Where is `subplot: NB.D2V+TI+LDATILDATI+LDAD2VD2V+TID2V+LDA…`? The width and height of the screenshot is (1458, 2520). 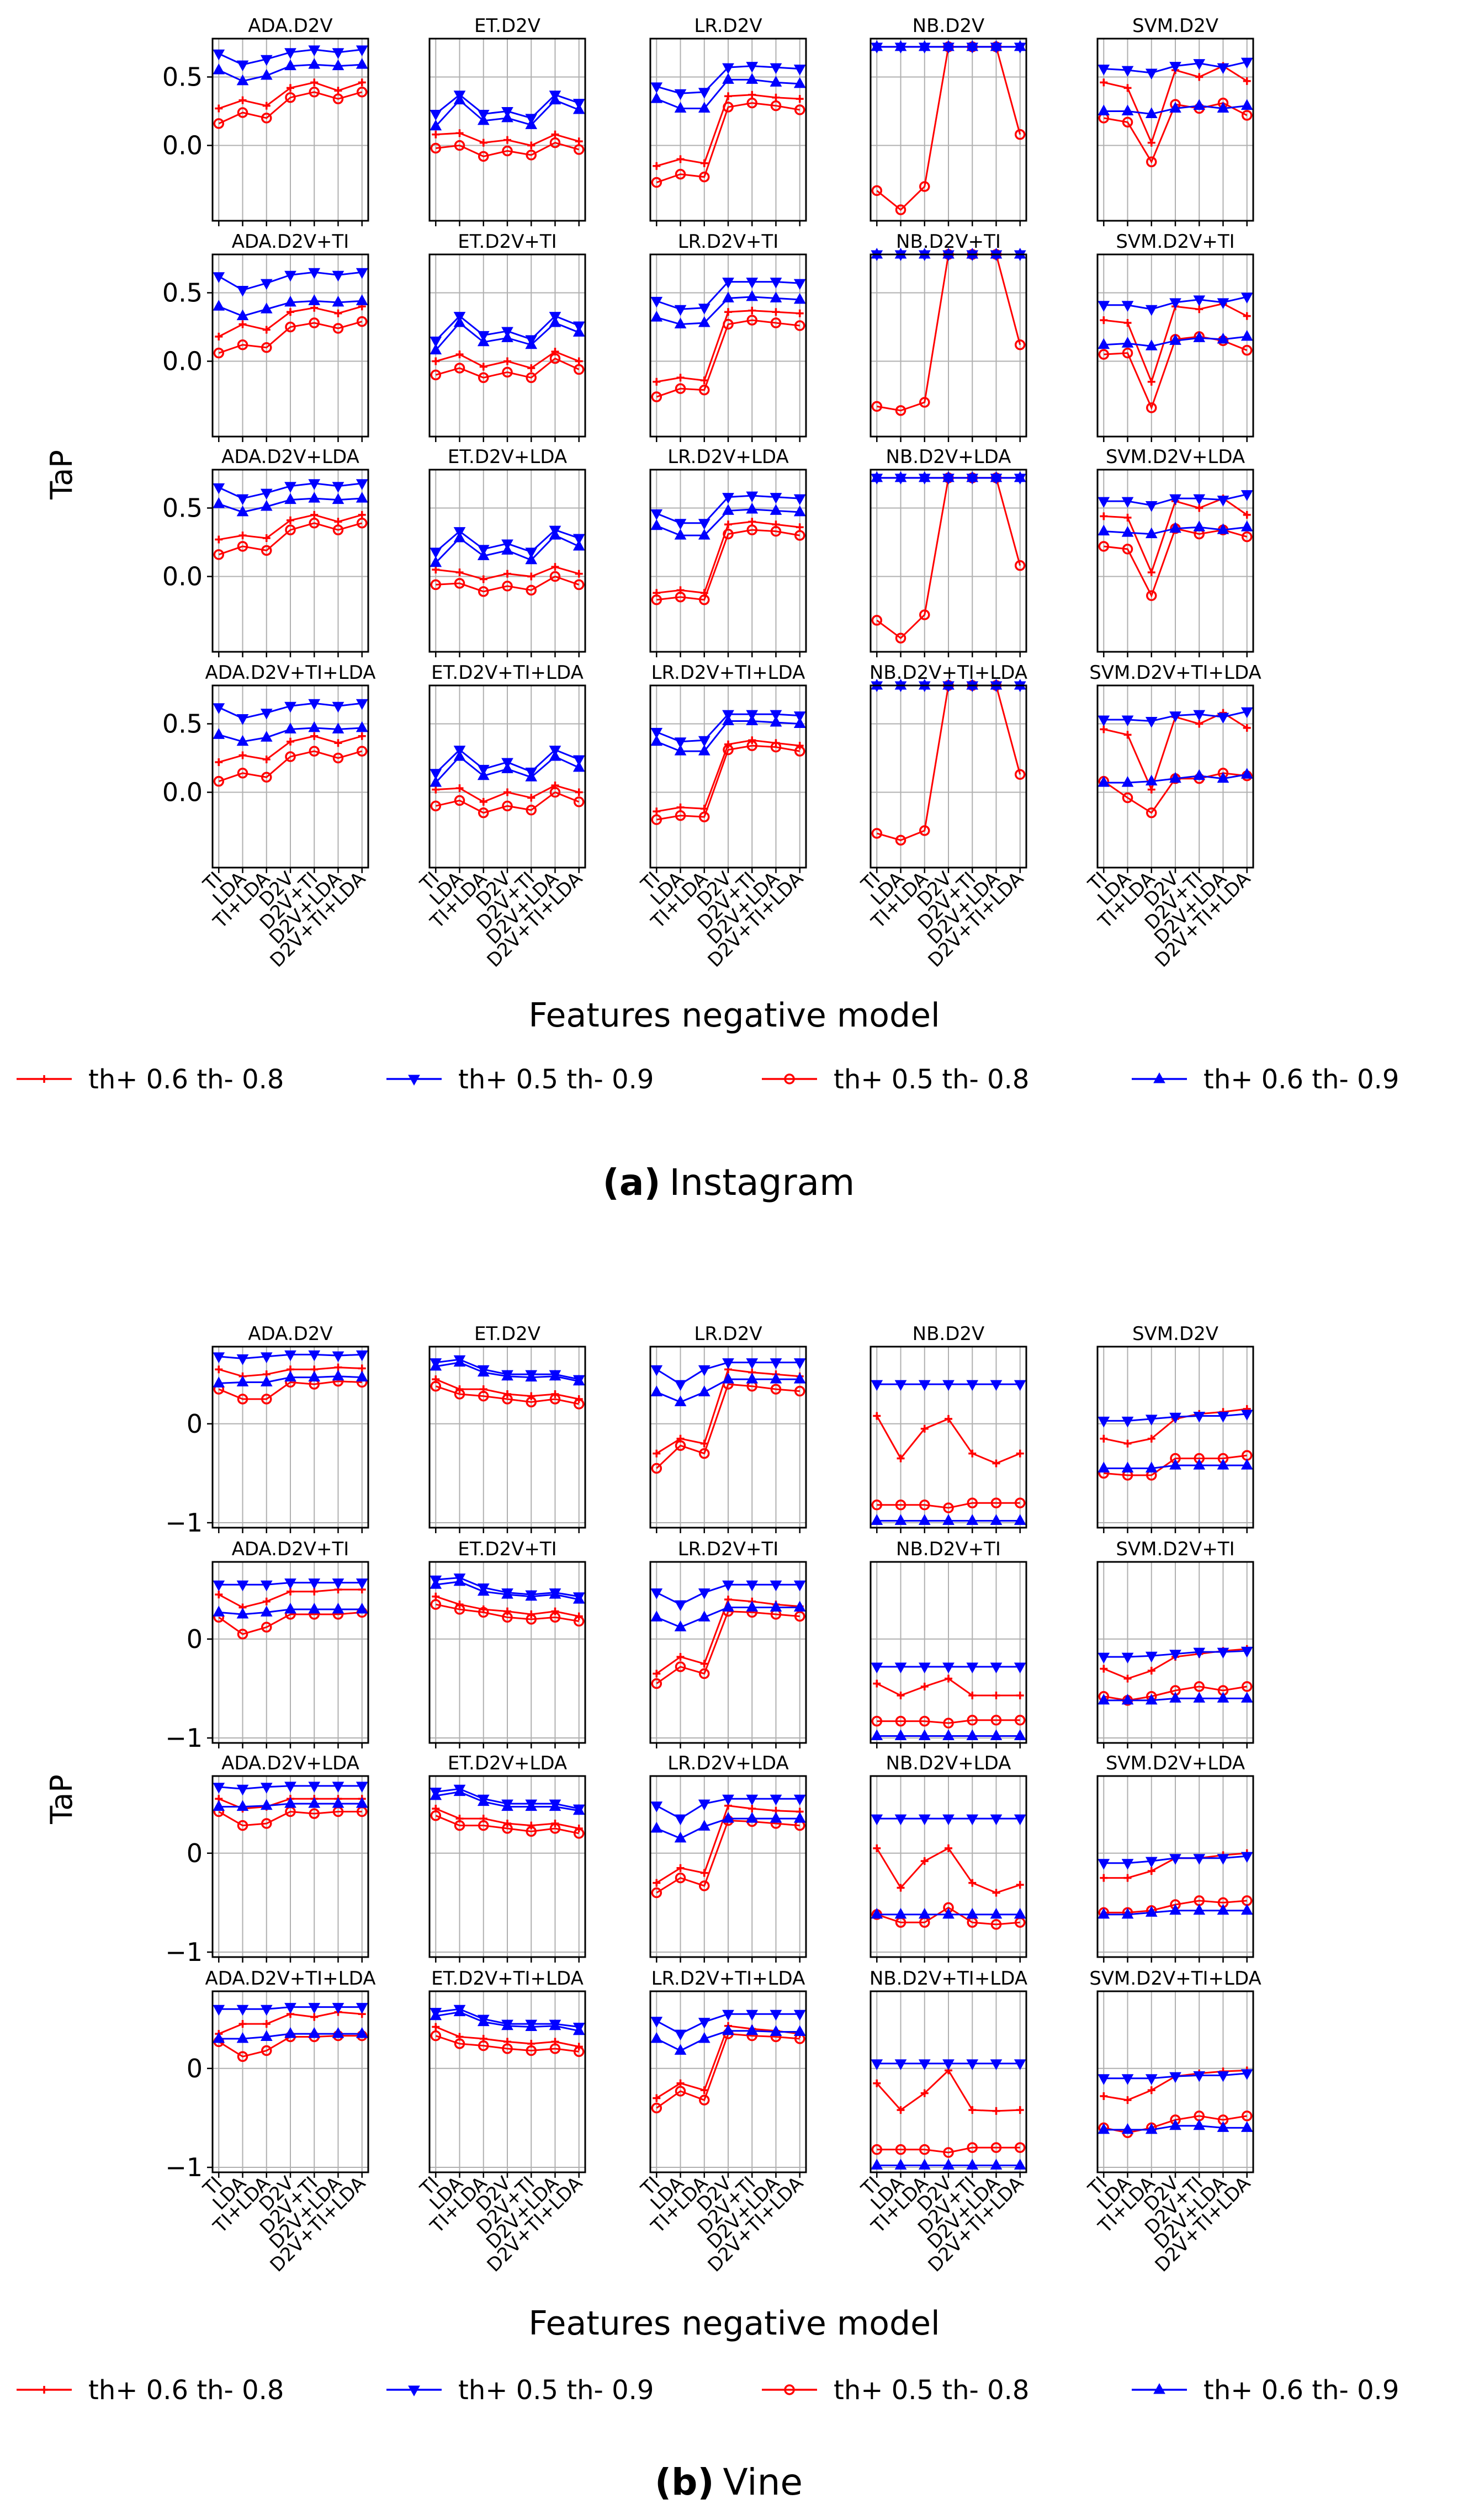 subplot: NB.D2V+TI+LDATILDATI+LDAD2VD2V+TID2V+LDA… is located at coordinates (943, 817).